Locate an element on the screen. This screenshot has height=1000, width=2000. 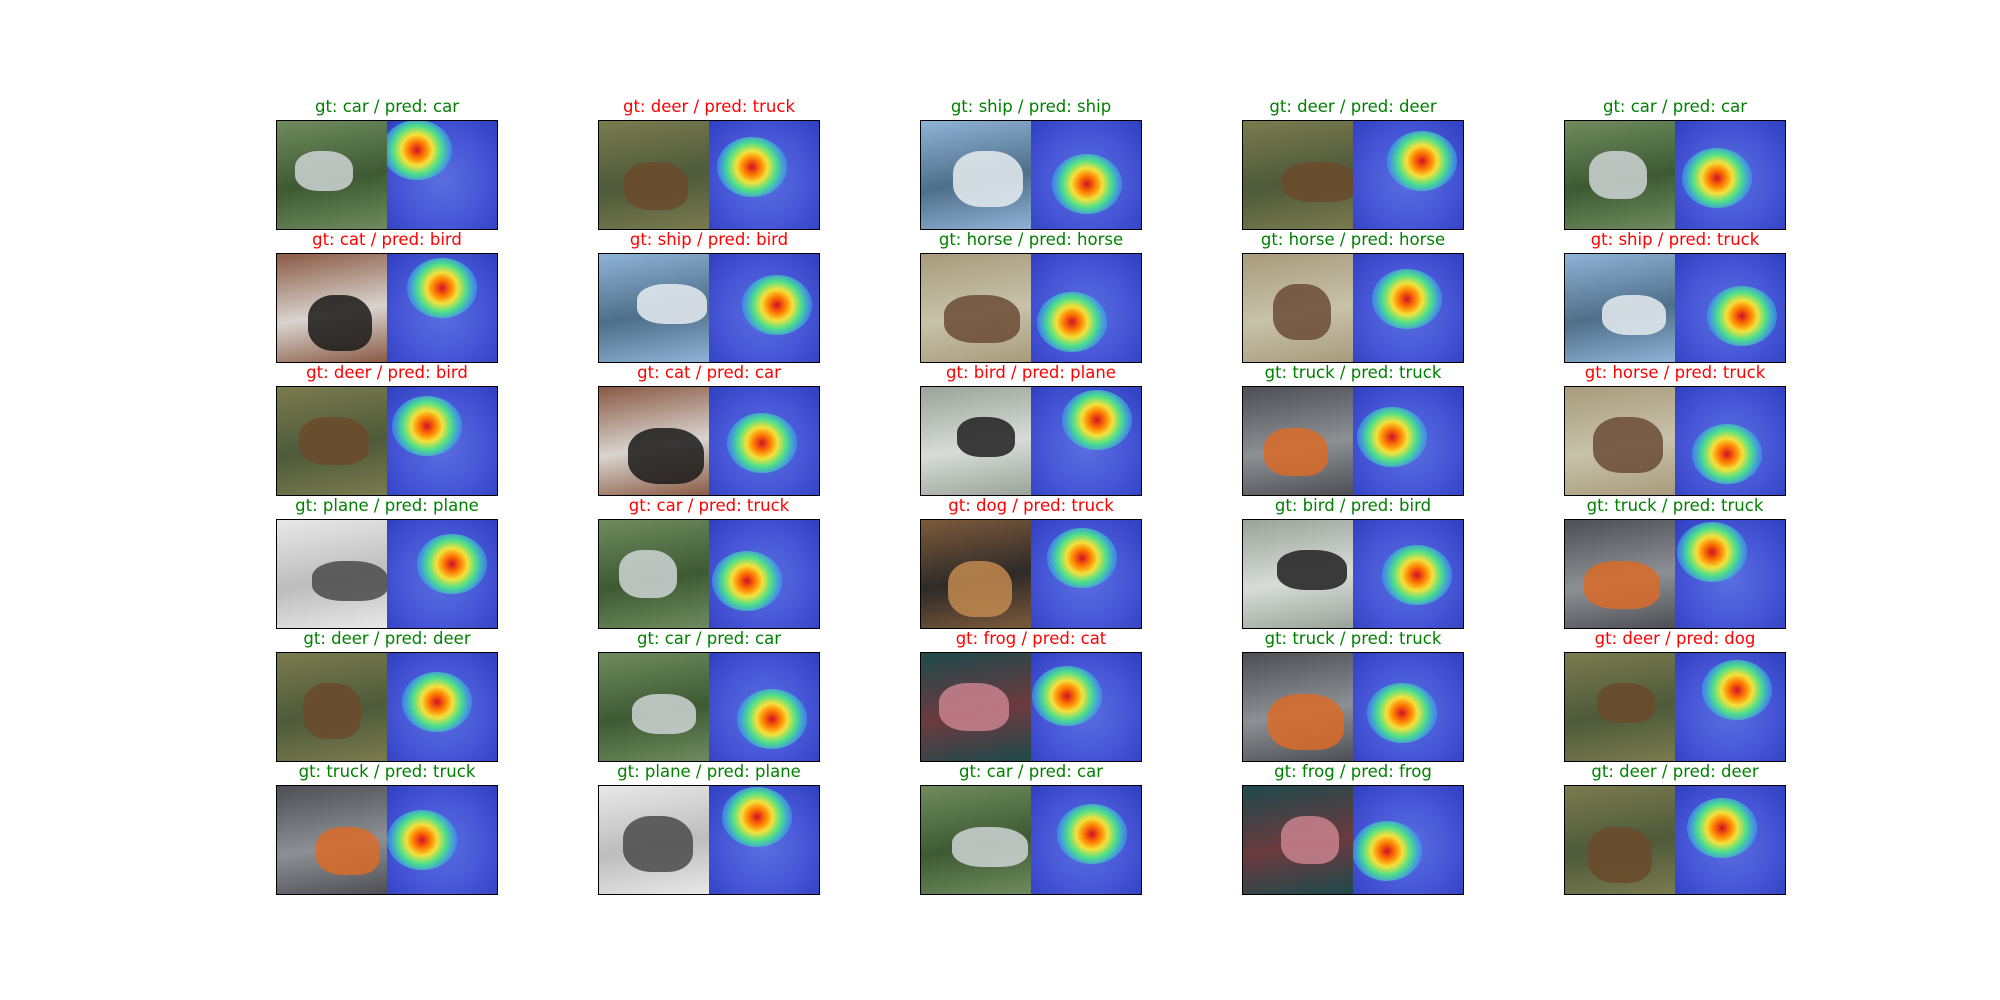
panel-title: gt: frog / pred: frog is located at coordinates (1353, 771).